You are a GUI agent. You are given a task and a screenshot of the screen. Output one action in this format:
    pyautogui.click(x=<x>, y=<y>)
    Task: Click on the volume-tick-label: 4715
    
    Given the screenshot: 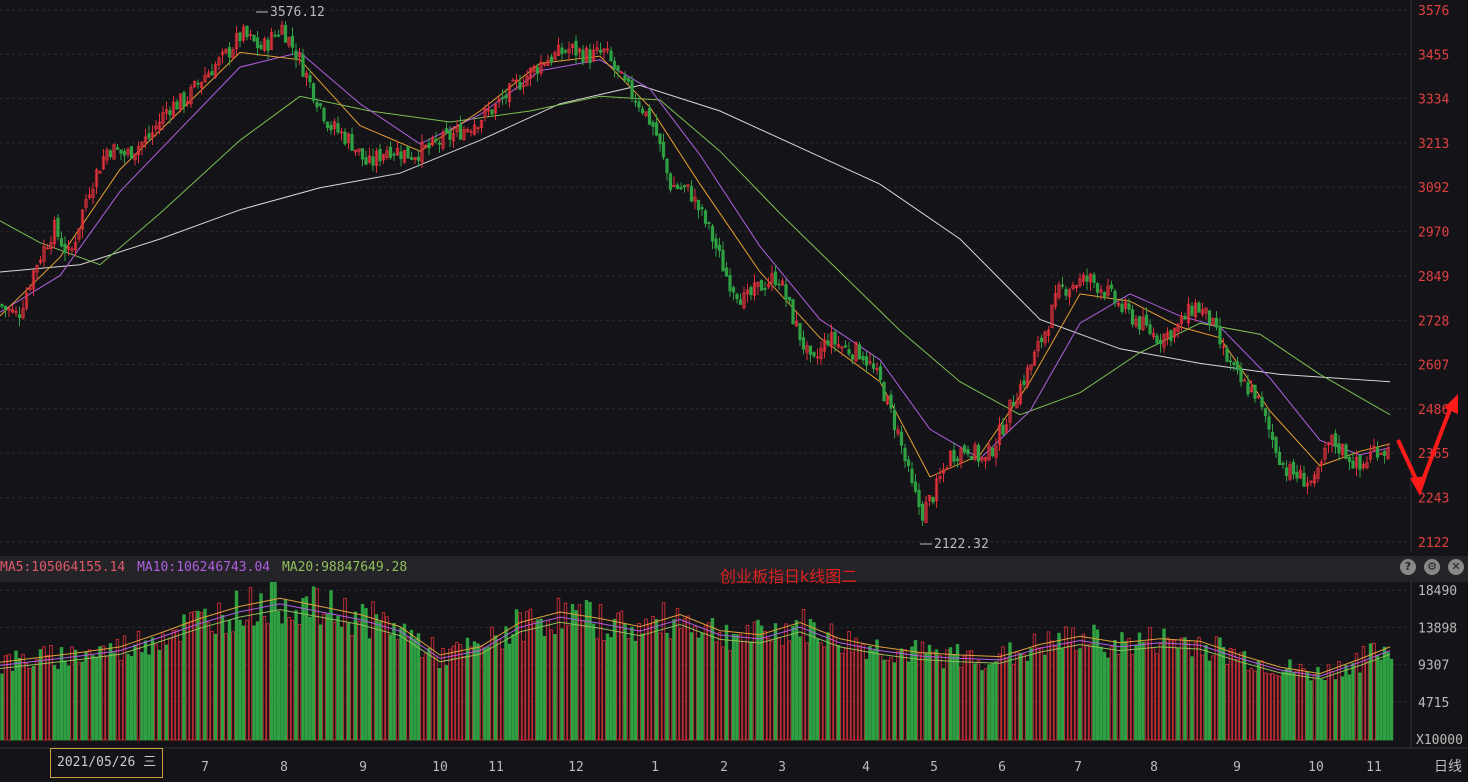 What is the action you would take?
    pyautogui.click(x=1433, y=703)
    